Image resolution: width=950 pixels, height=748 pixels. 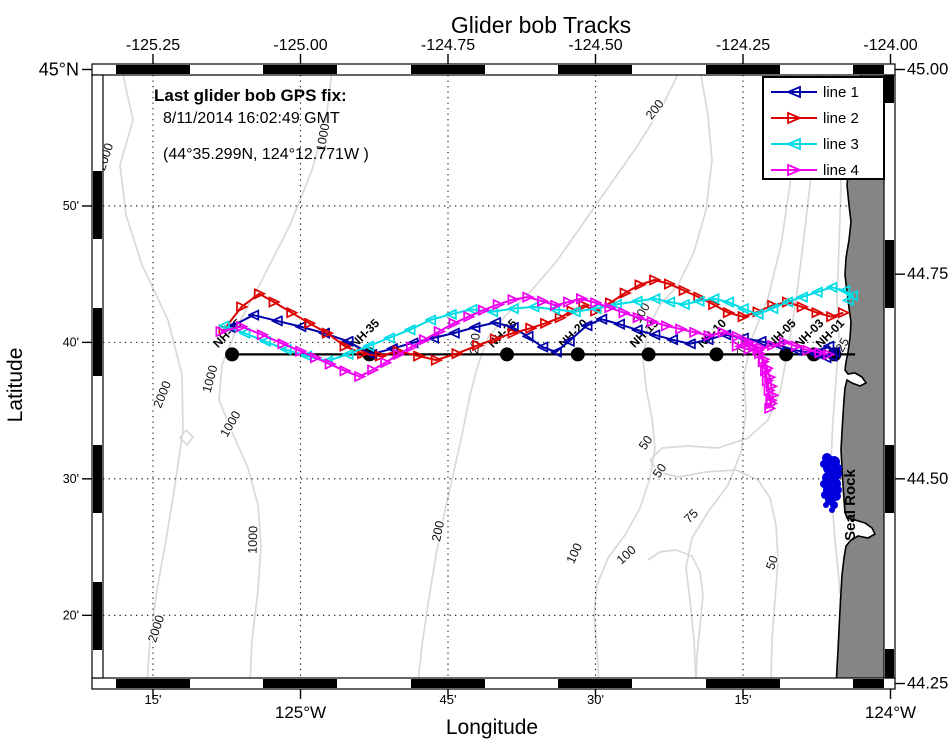 I want to click on tick-label-top: -124.75, so click(x=448, y=45).